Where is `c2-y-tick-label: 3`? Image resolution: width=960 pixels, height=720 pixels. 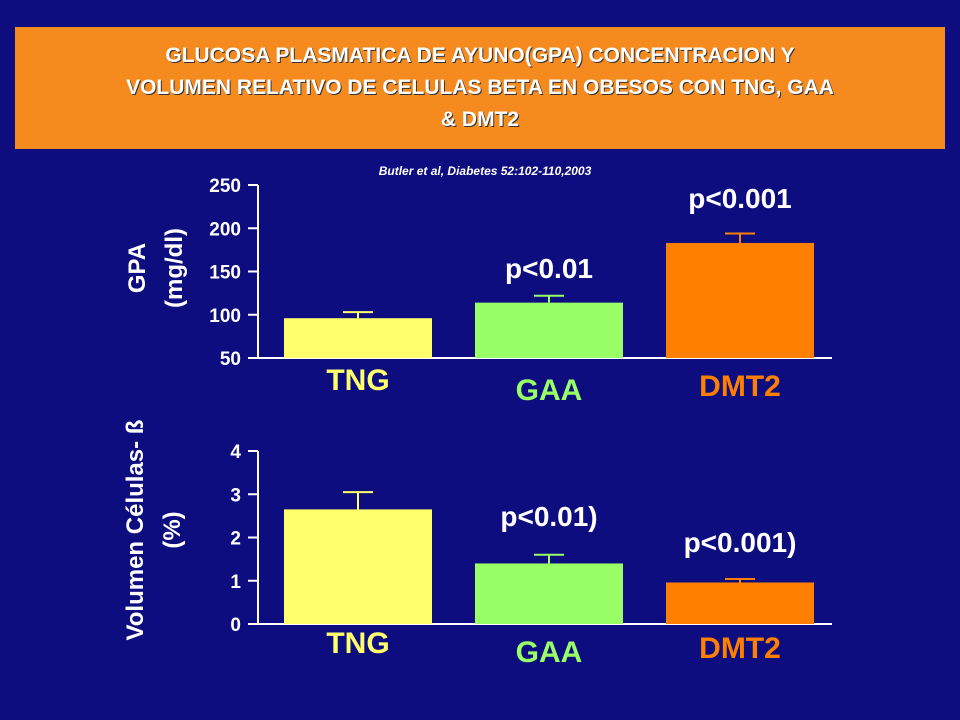 c2-y-tick-label: 3 is located at coordinates (235, 495).